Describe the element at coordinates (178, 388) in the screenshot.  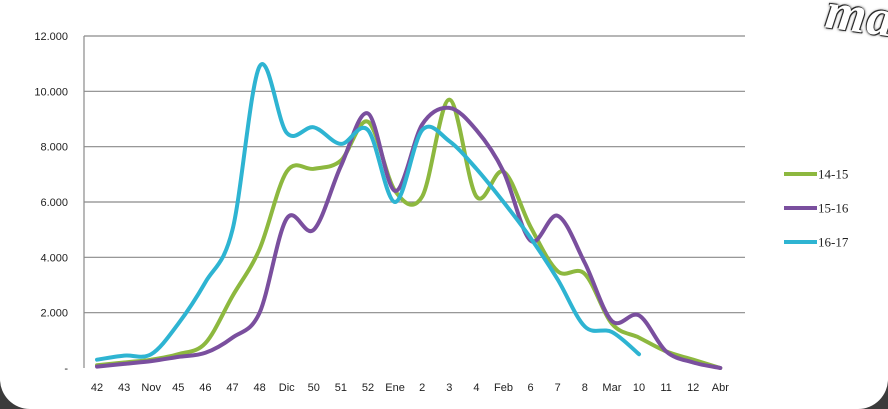
I see `x-tick-label: 45` at that location.